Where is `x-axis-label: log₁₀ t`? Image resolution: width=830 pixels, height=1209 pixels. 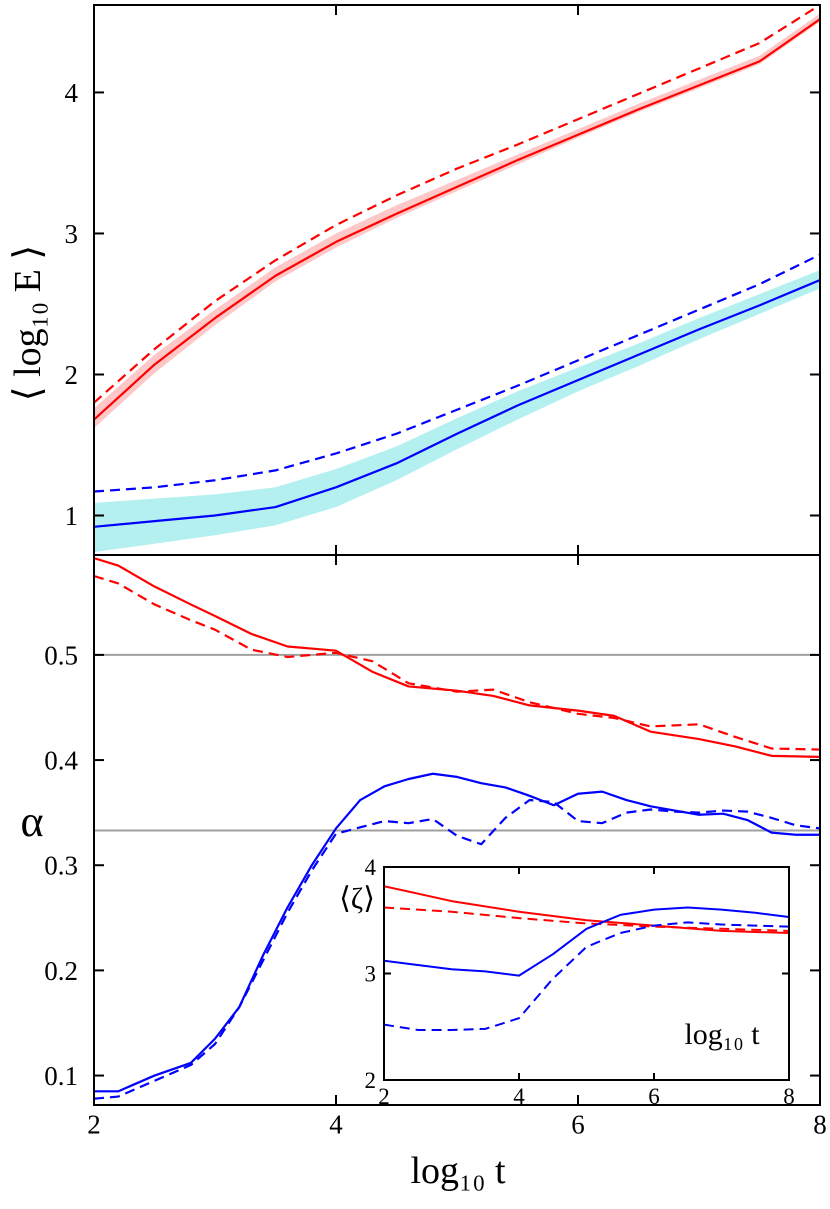
x-axis-label: log₁₀ t is located at coordinates (458, 1171).